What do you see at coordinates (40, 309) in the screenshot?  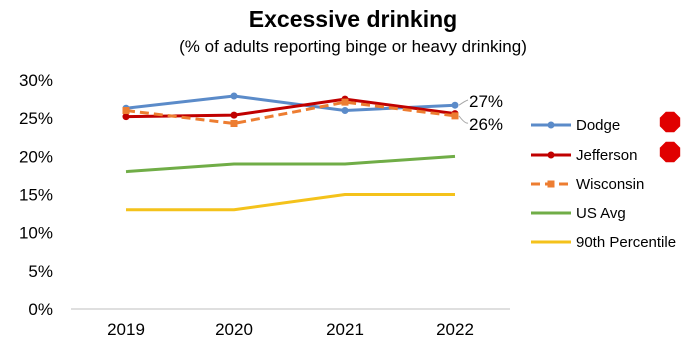 I see `y-tick-label: 0%` at bounding box center [40, 309].